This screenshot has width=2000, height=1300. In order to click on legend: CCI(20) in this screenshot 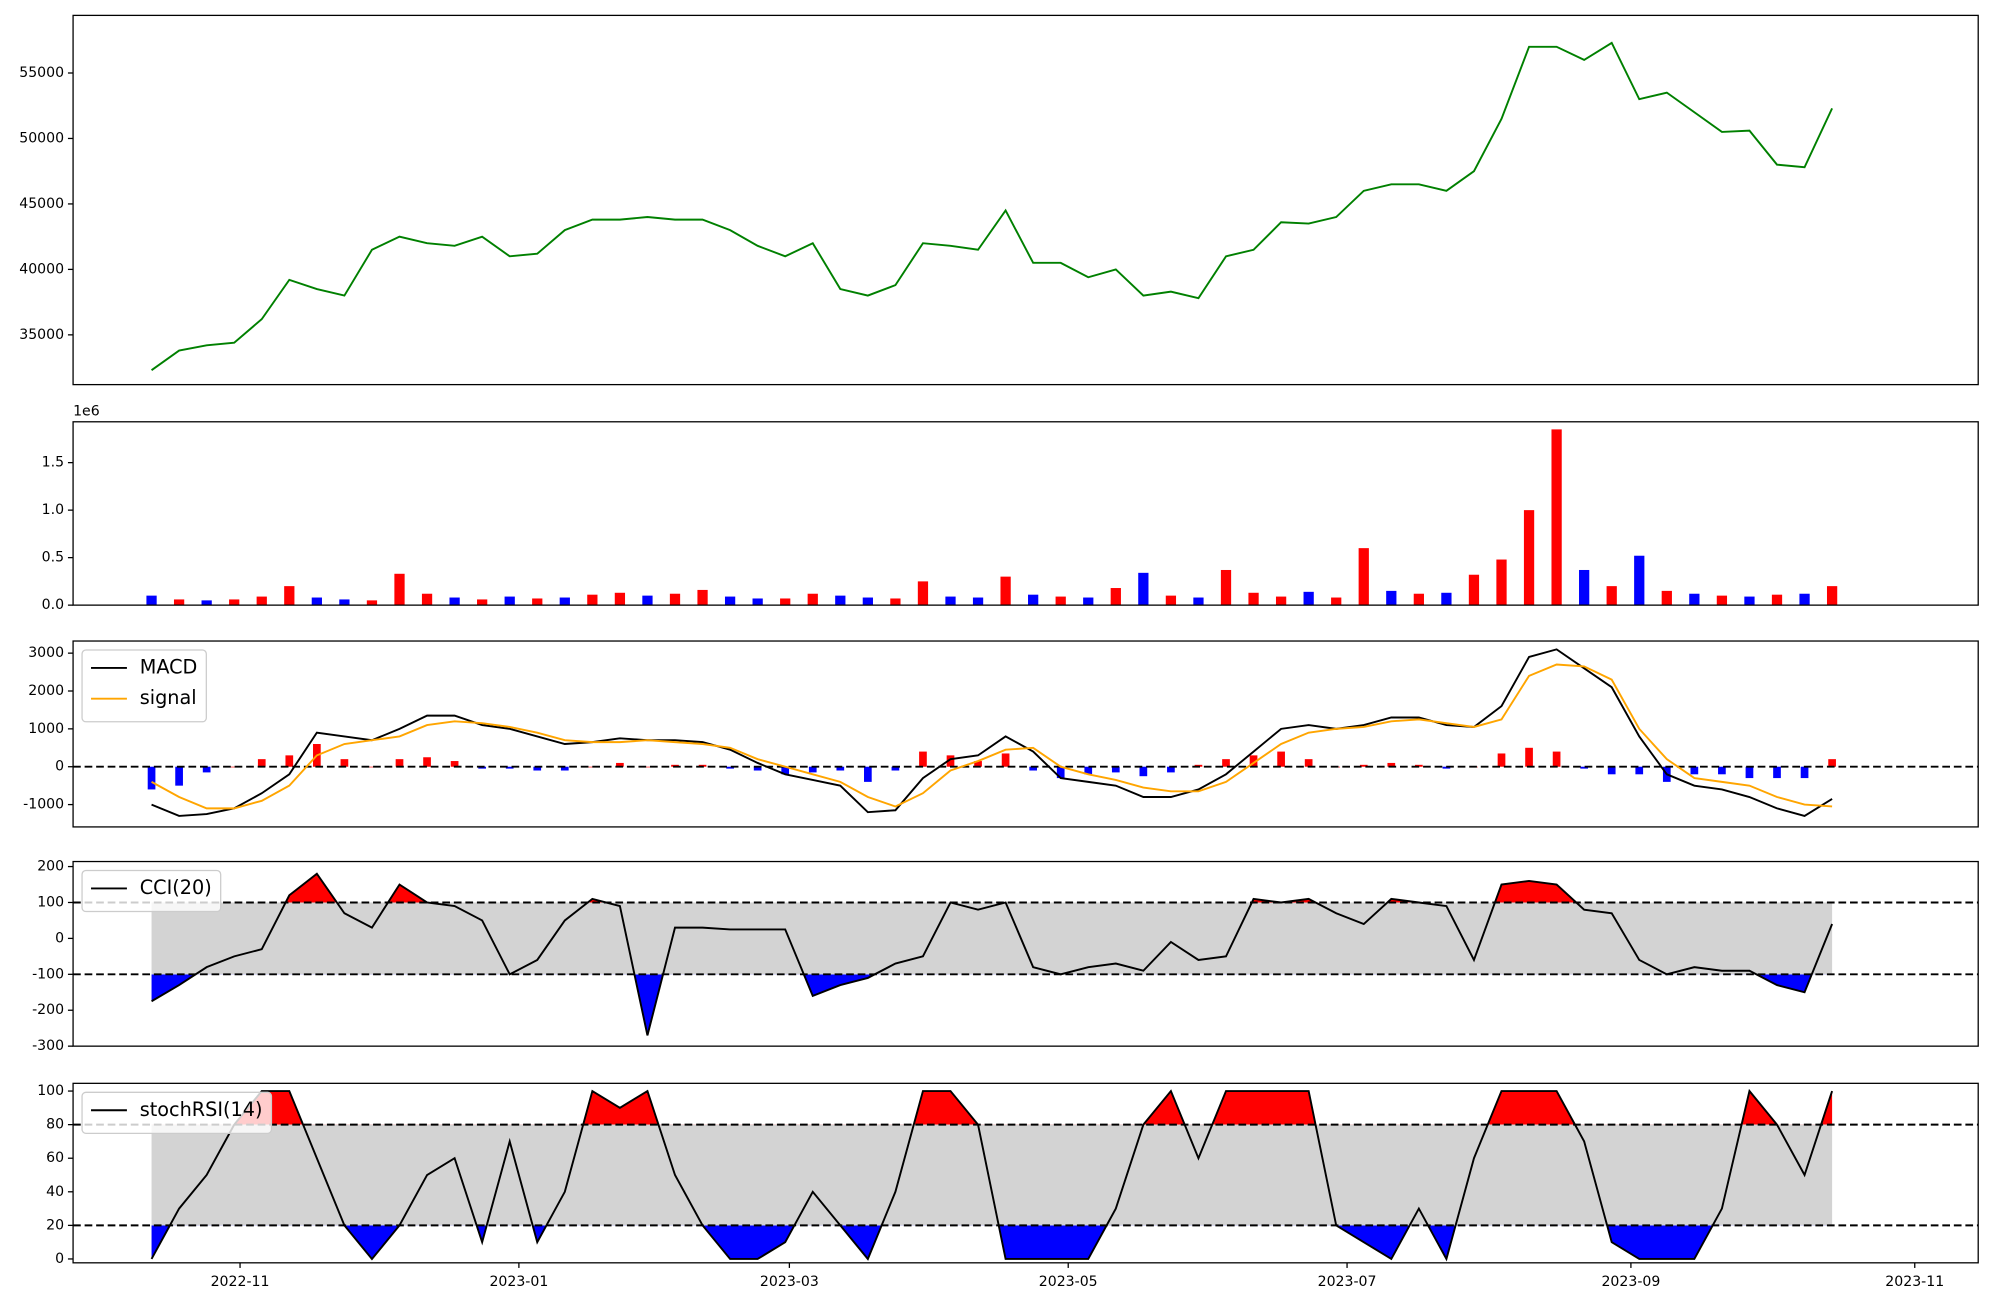, I will do `click(151, 891)`.